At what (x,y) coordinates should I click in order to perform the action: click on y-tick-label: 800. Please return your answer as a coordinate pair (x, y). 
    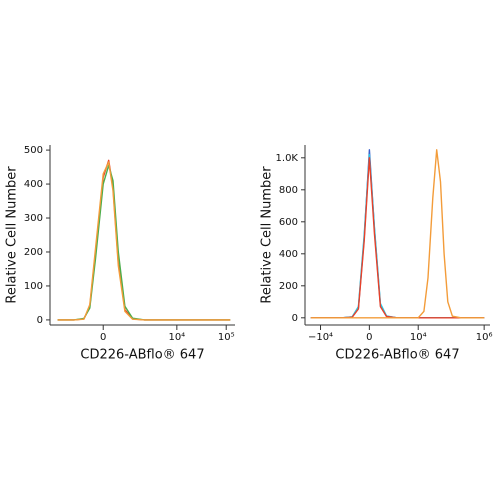
    Looking at the image, I should click on (288, 190).